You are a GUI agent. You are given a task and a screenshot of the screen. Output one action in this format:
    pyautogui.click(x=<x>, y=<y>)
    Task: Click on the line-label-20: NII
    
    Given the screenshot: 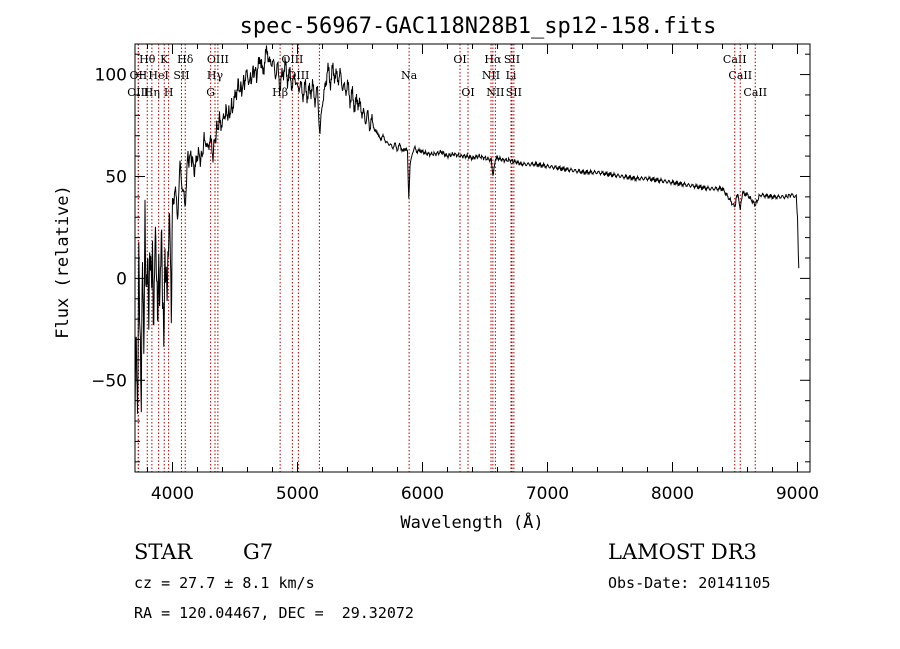 What is the action you would take?
    pyautogui.click(x=491, y=75)
    